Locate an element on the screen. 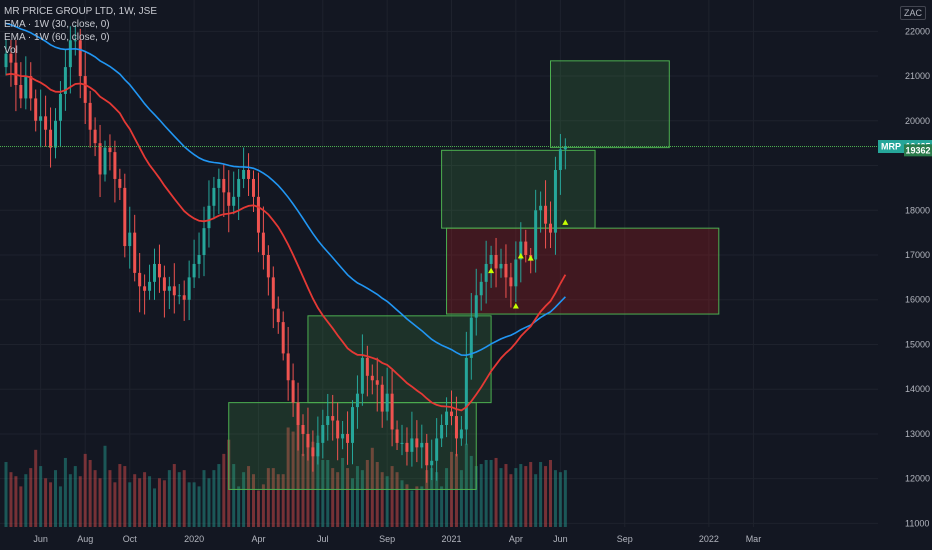 This screenshot has width=932, height=550. last-price-line: MRP1942519362 is located at coordinates (466, 148).